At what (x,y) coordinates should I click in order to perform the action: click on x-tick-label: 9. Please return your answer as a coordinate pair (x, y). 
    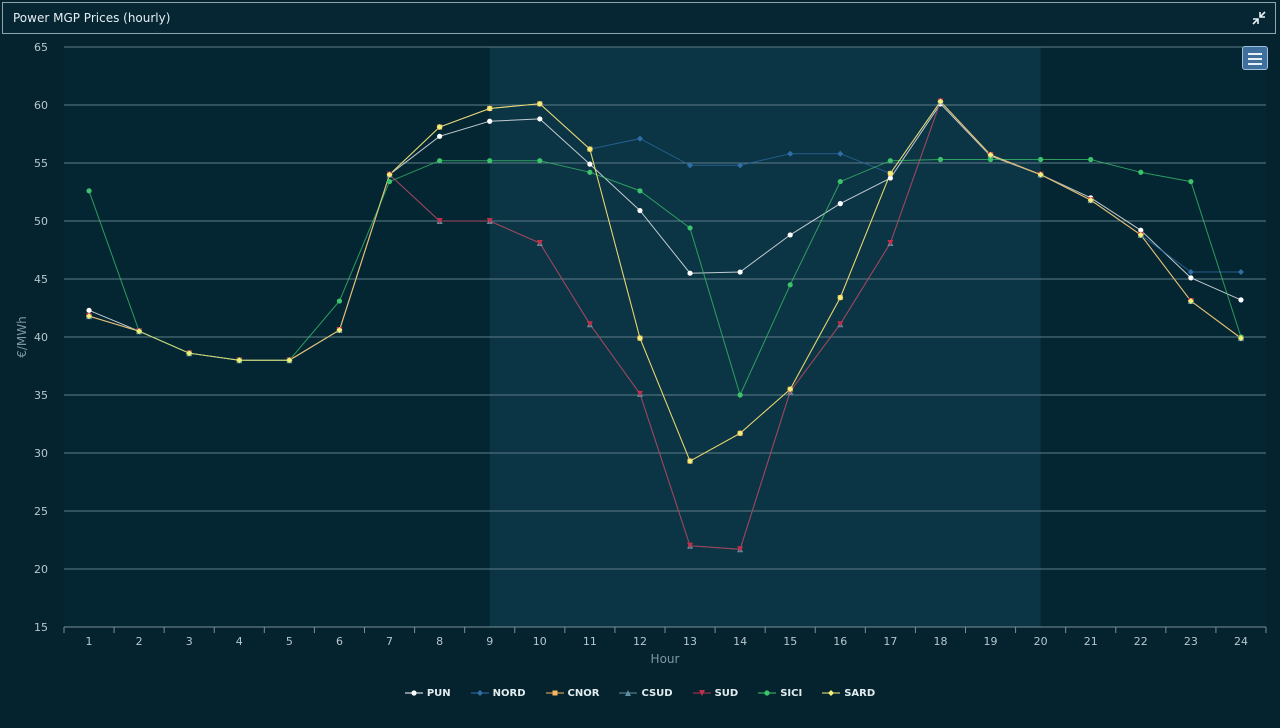
    Looking at the image, I should click on (489, 641).